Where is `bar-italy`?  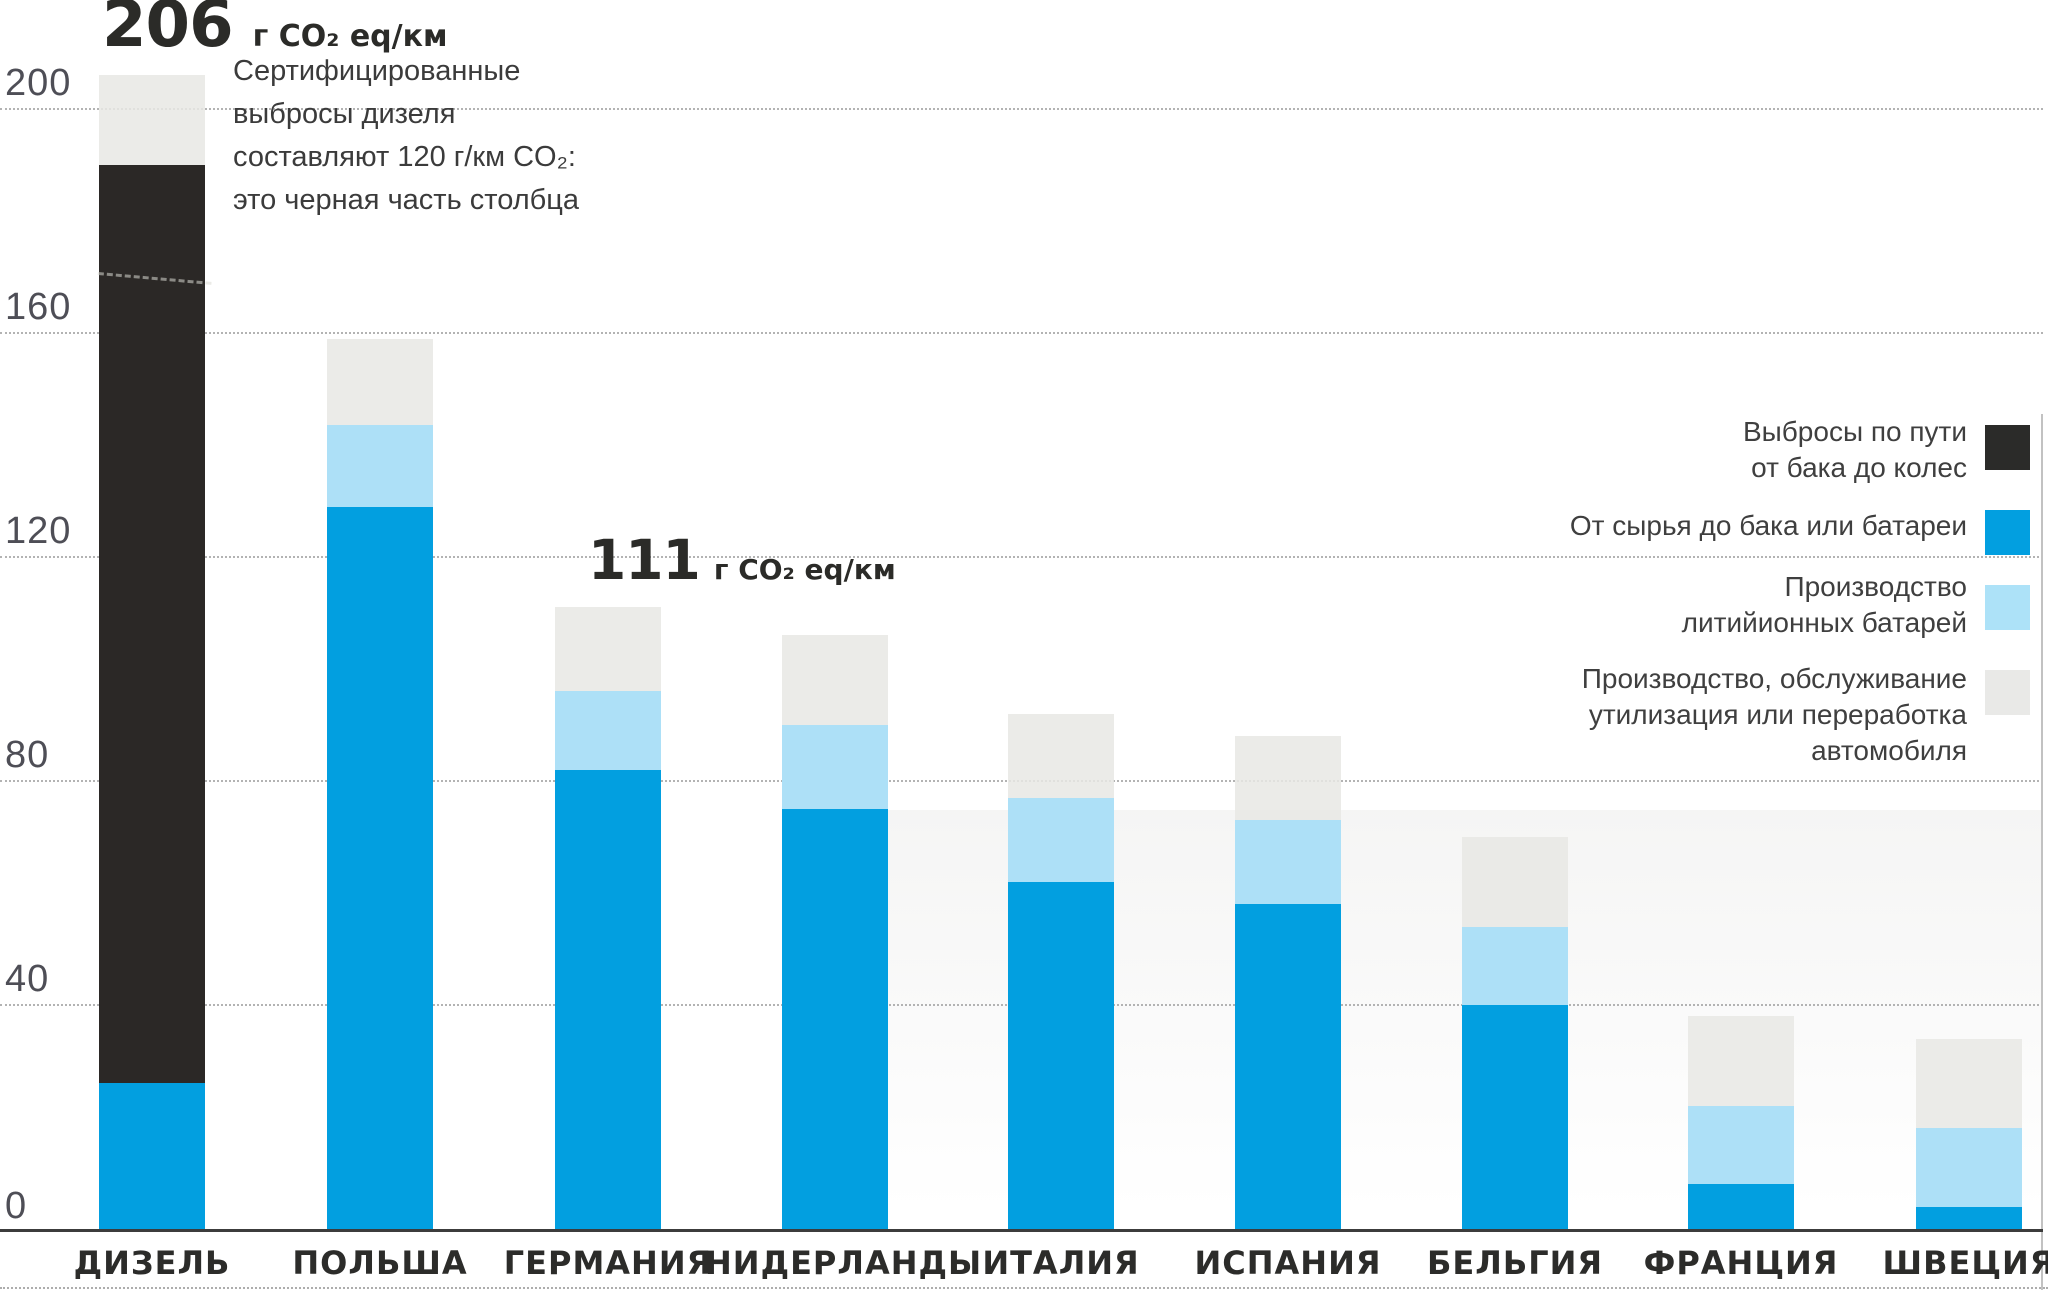
bar-italy is located at coordinates (1061, 971).